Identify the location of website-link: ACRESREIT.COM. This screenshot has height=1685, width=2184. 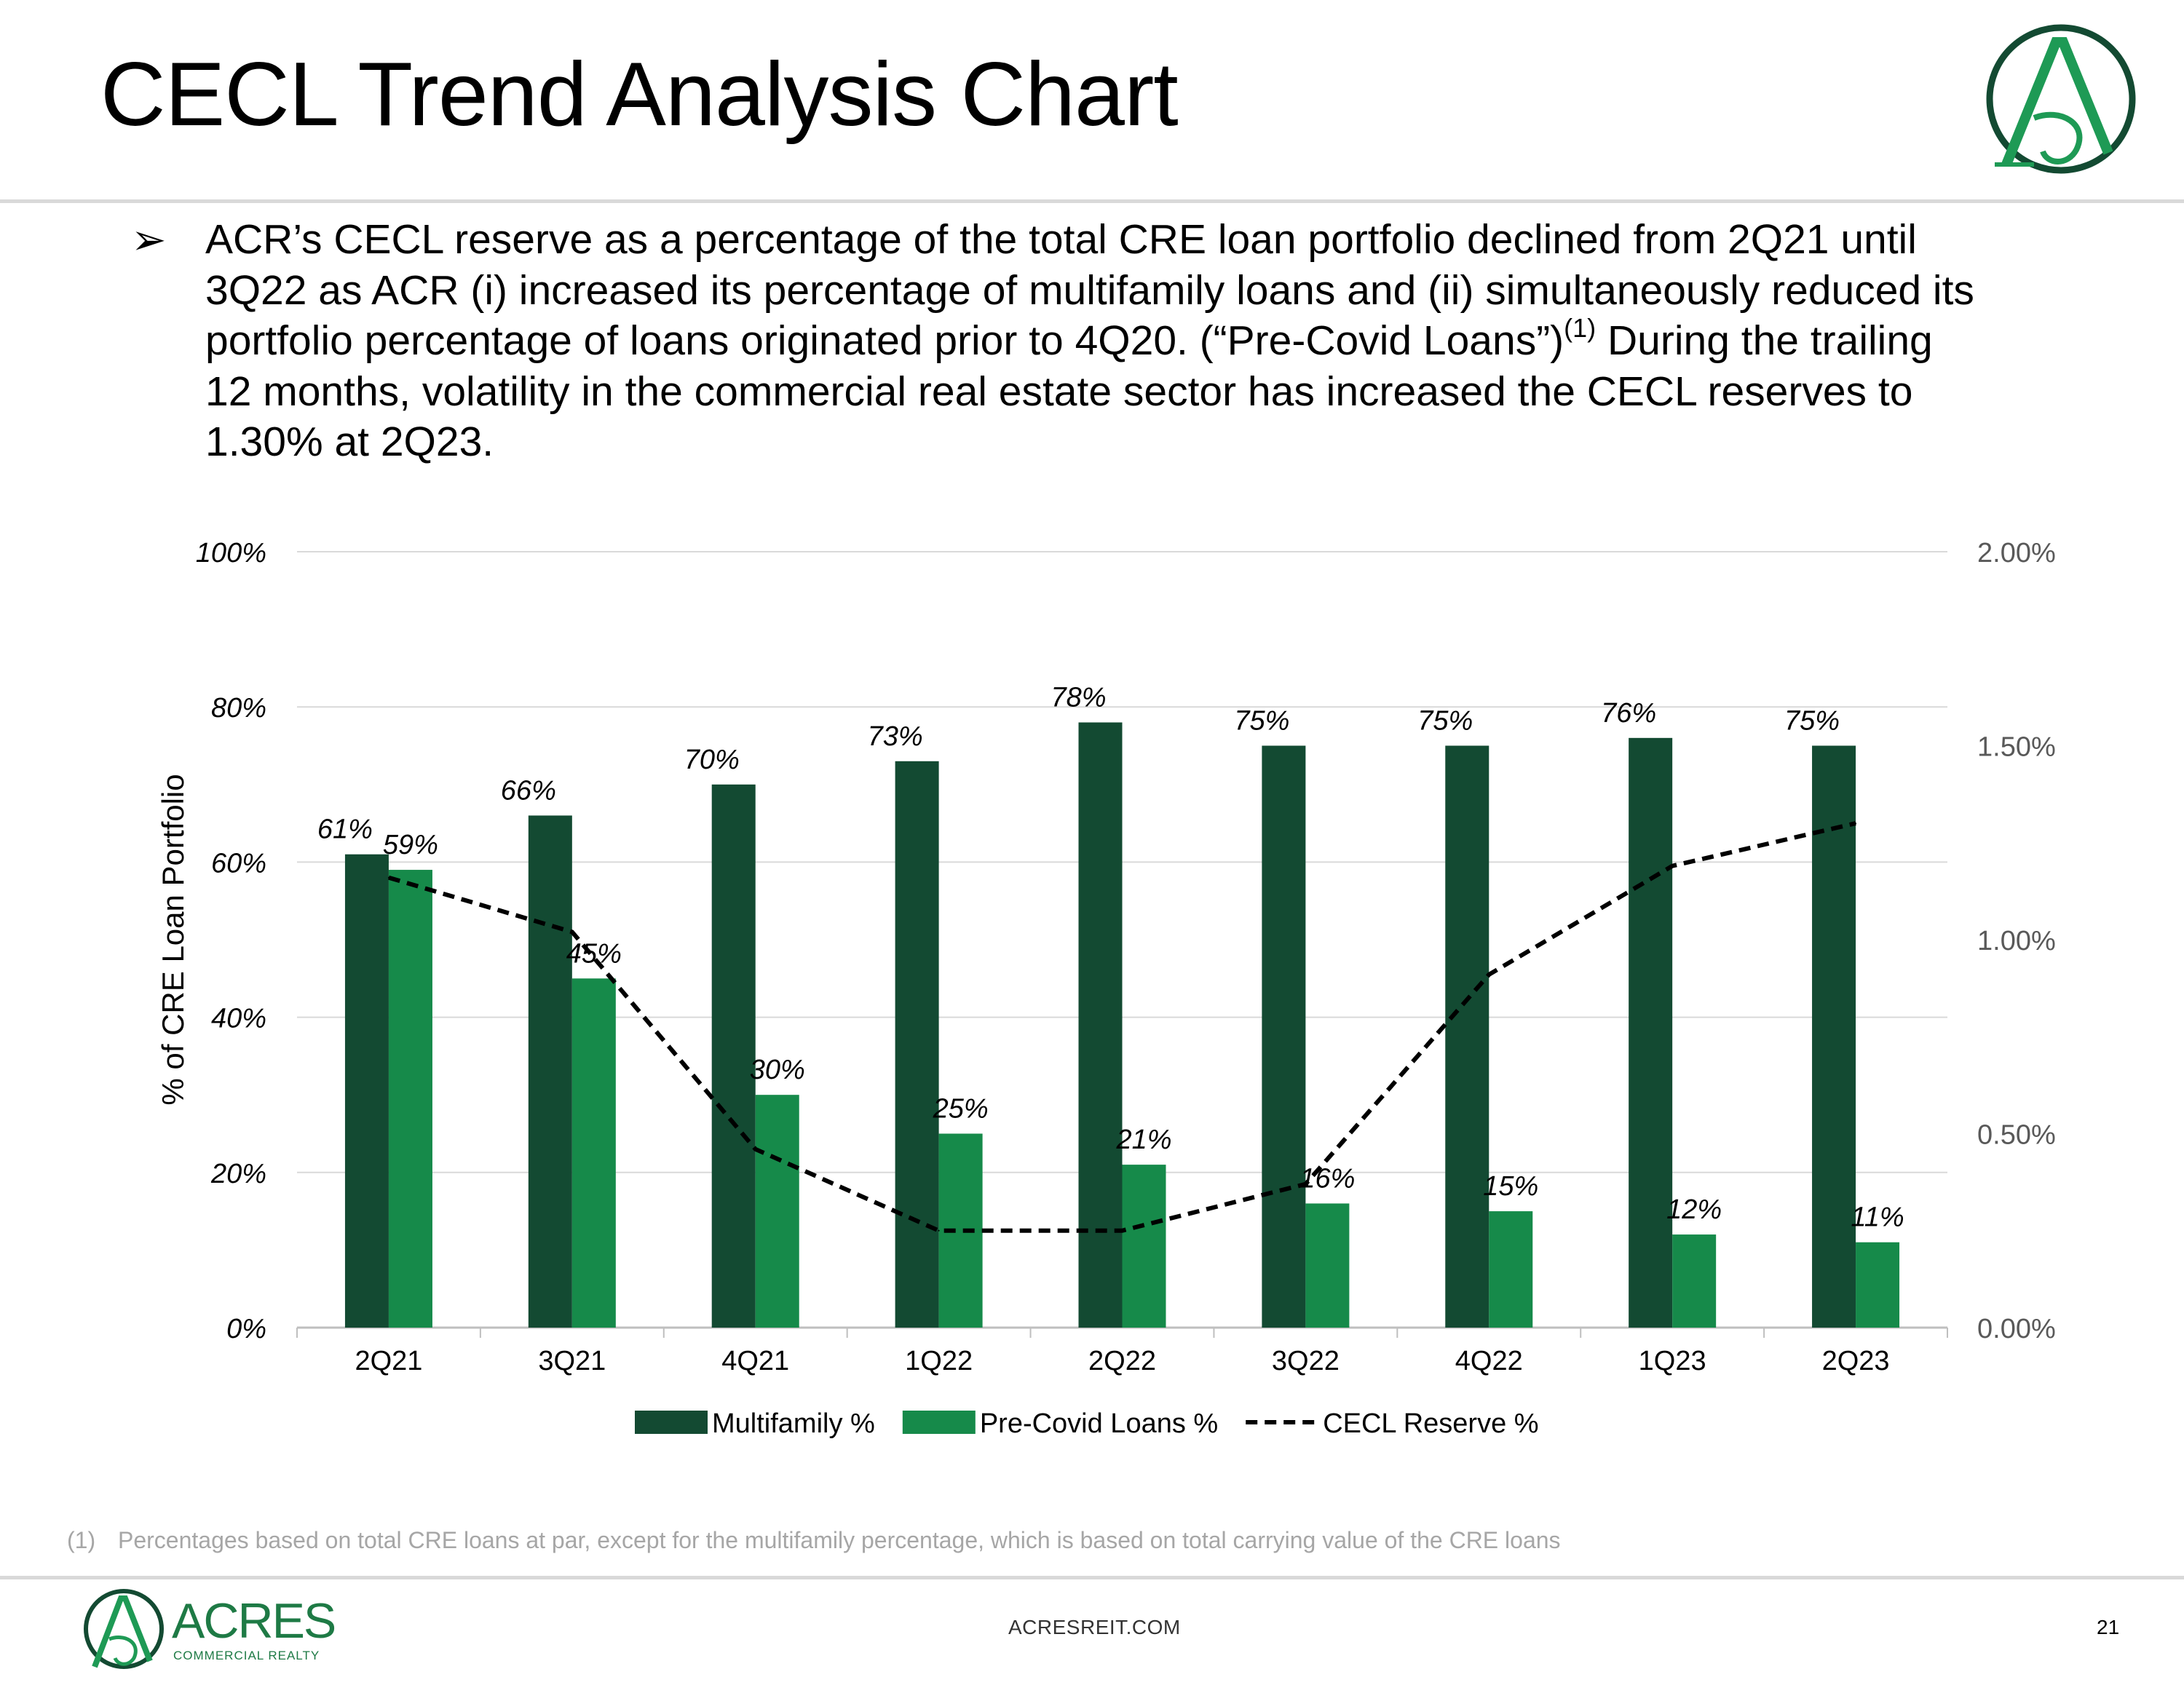
(1094, 1627).